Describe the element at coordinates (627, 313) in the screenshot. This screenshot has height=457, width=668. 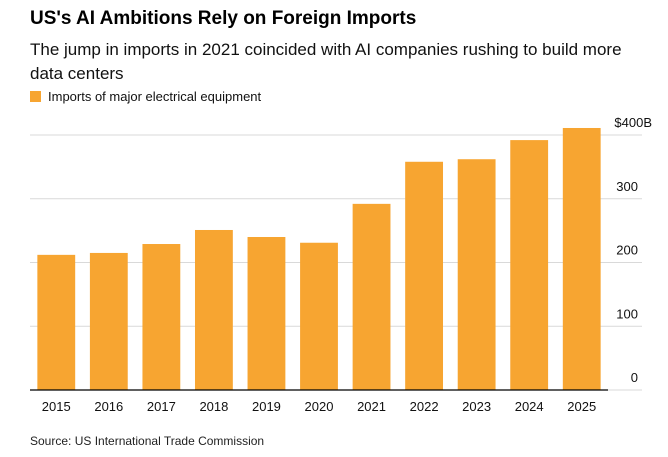
I see `y-tick-label: 100` at that location.